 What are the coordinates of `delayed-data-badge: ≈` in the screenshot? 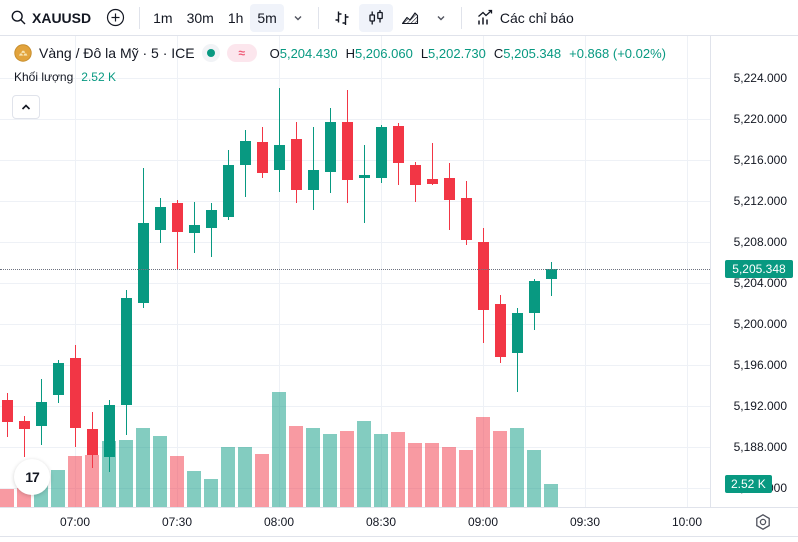 It's located at (241, 53).